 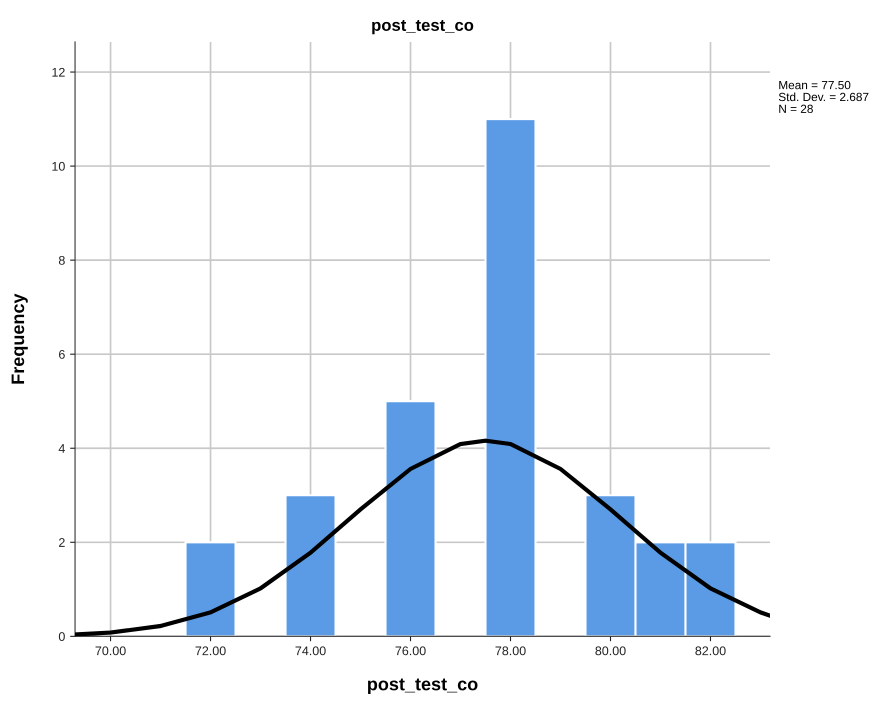 I want to click on x-tick-label: 70.00, so click(x=111, y=651).